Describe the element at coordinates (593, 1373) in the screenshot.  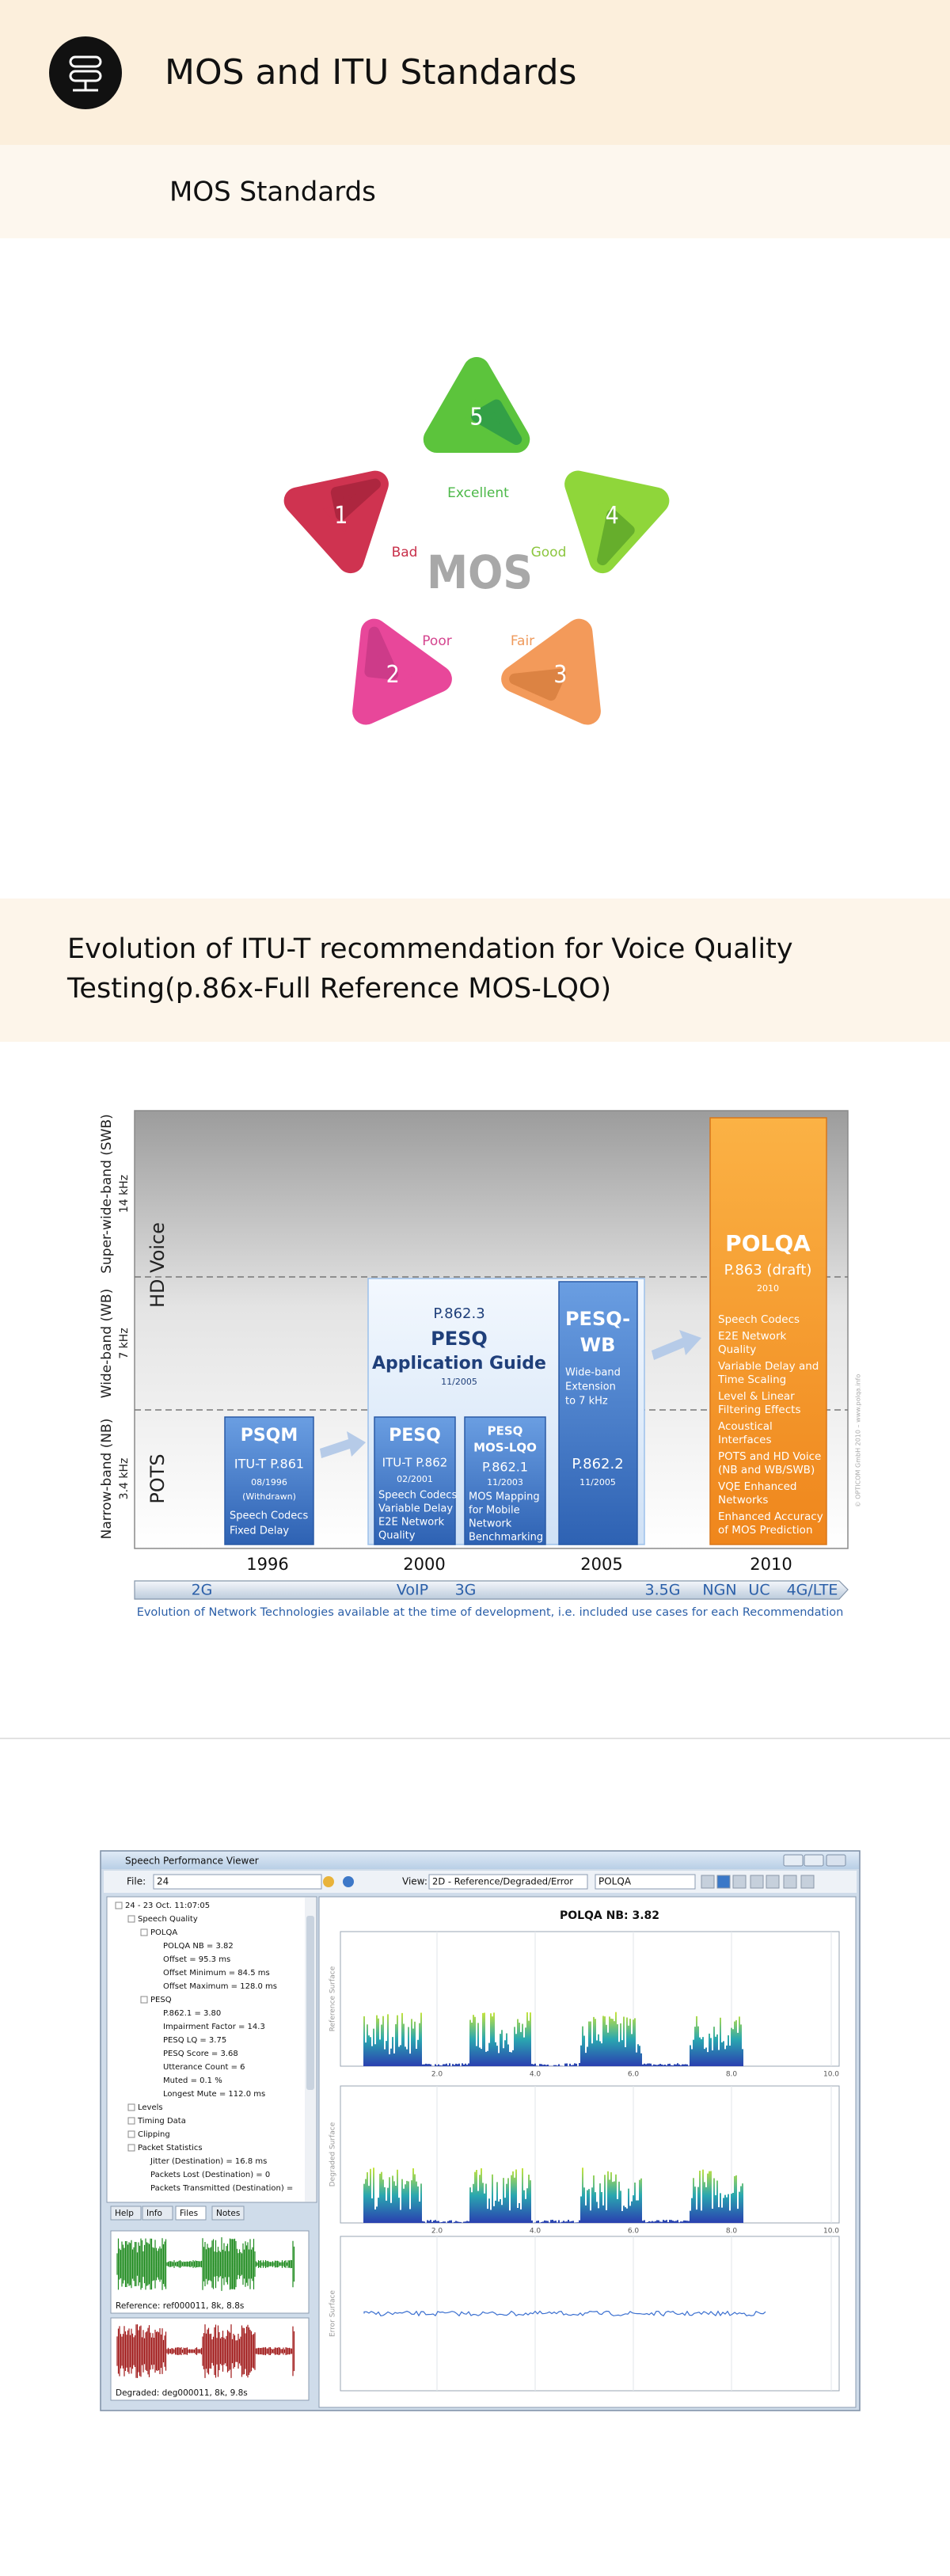
I see `box-note: Wide-band` at that location.